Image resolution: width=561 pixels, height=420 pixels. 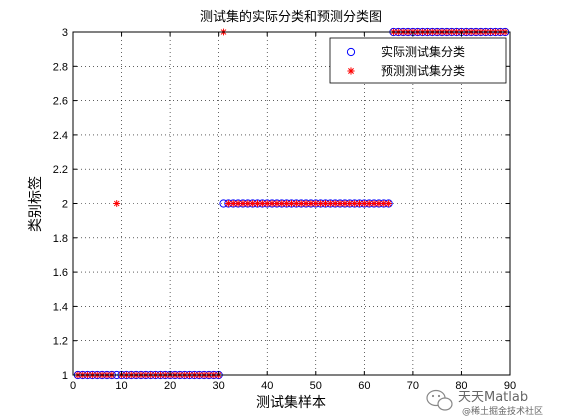 I want to click on legend-star-mark, so click(x=351, y=71).